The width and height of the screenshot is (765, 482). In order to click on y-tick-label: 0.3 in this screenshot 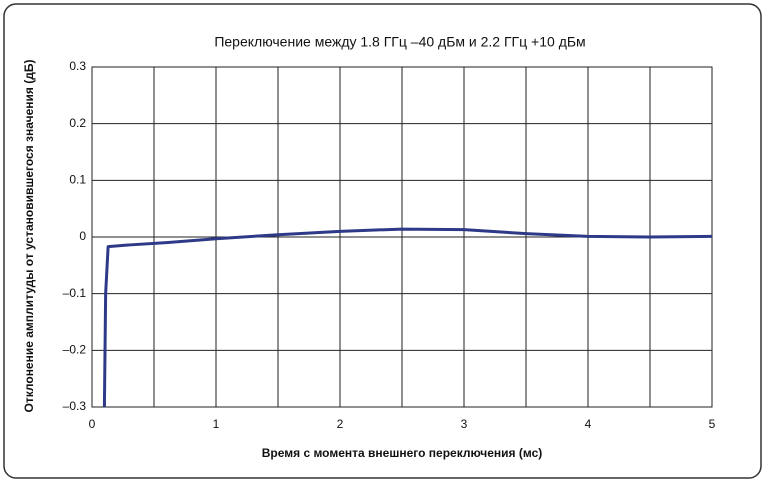, I will do `click(77, 66)`.